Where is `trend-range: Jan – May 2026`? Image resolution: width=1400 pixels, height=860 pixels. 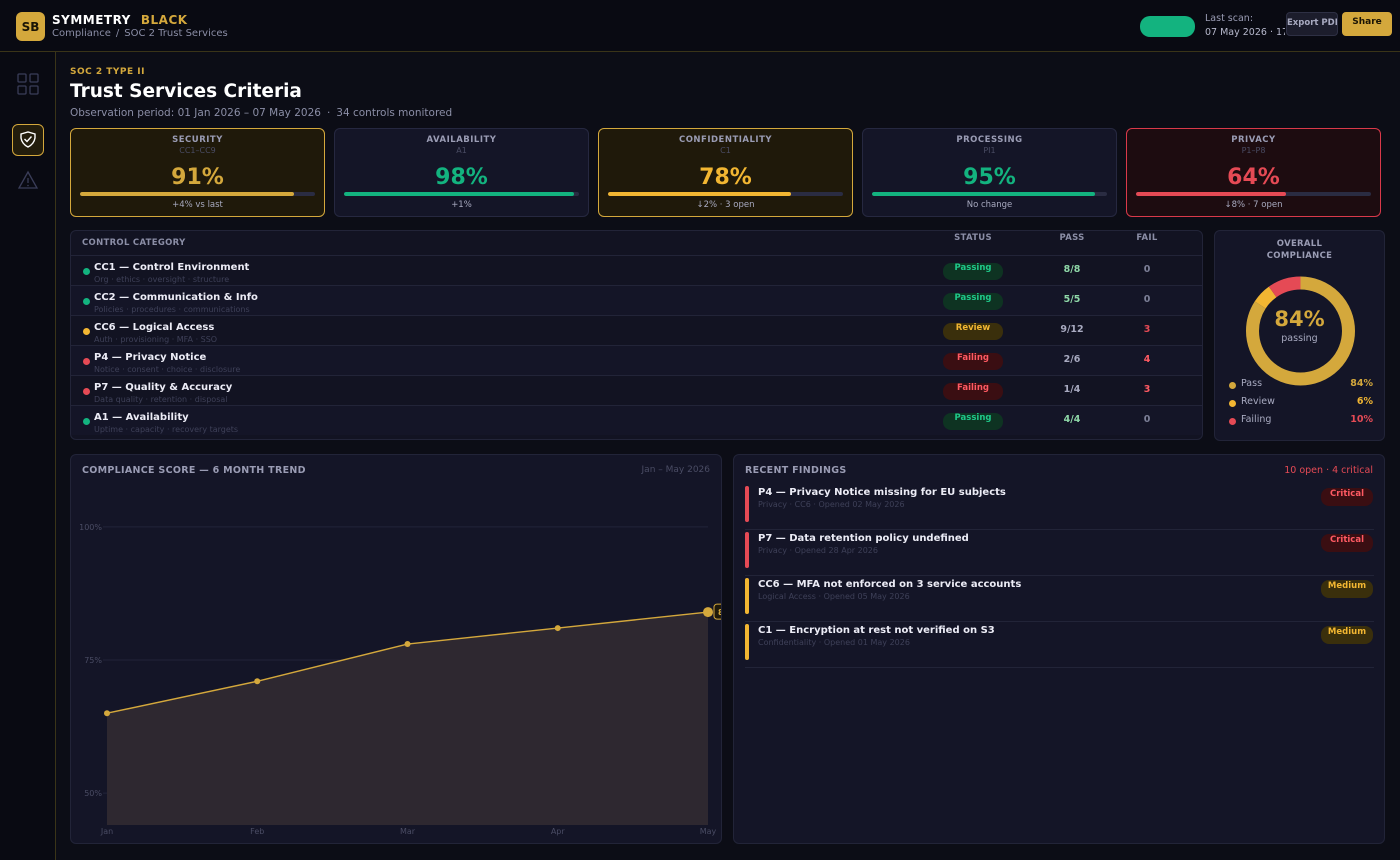 trend-range: Jan – May 2026 is located at coordinates (675, 470).